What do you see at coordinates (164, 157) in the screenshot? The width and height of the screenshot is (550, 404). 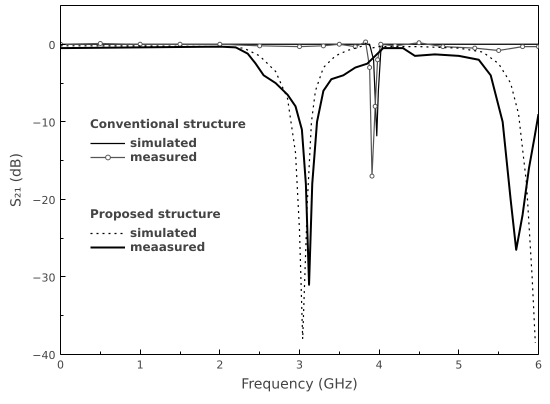 I see `legend-label: measured` at bounding box center [164, 157].